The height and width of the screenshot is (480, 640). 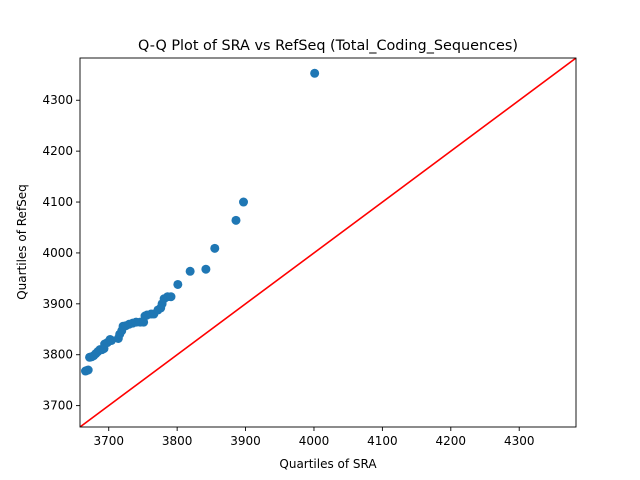 I want to click on y-axis-label: Quartiles of RefSeq, so click(x=22, y=242).